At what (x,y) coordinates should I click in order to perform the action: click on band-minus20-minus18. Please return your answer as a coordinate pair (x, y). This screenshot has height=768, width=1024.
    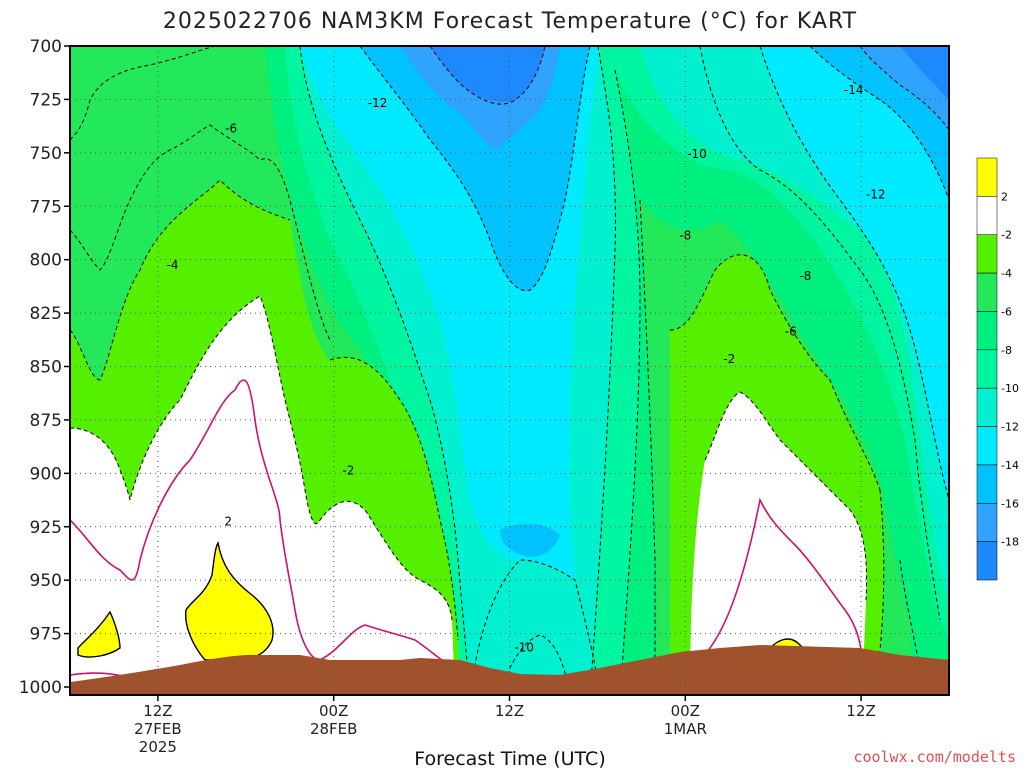
    Looking at the image, I should click on (689, 74).